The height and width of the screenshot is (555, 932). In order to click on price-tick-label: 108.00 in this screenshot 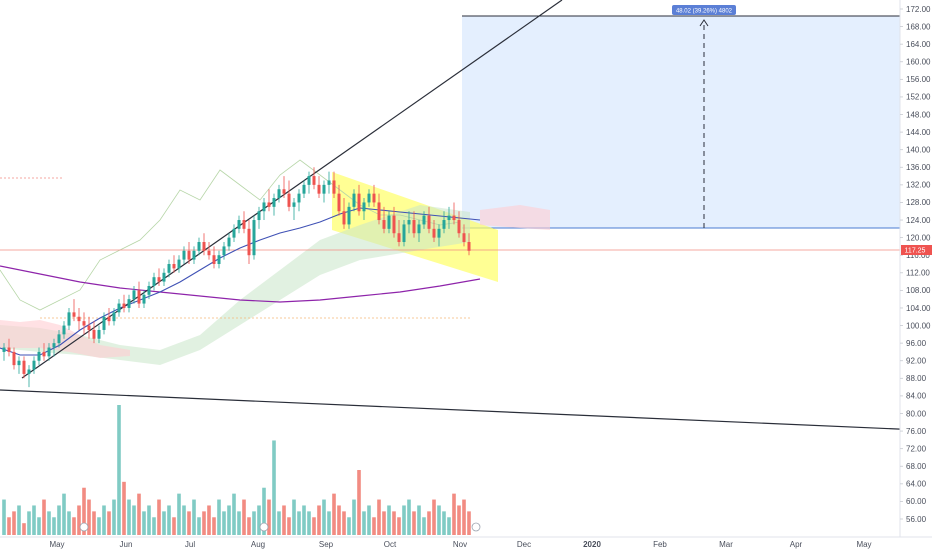, I will do `click(918, 290)`.